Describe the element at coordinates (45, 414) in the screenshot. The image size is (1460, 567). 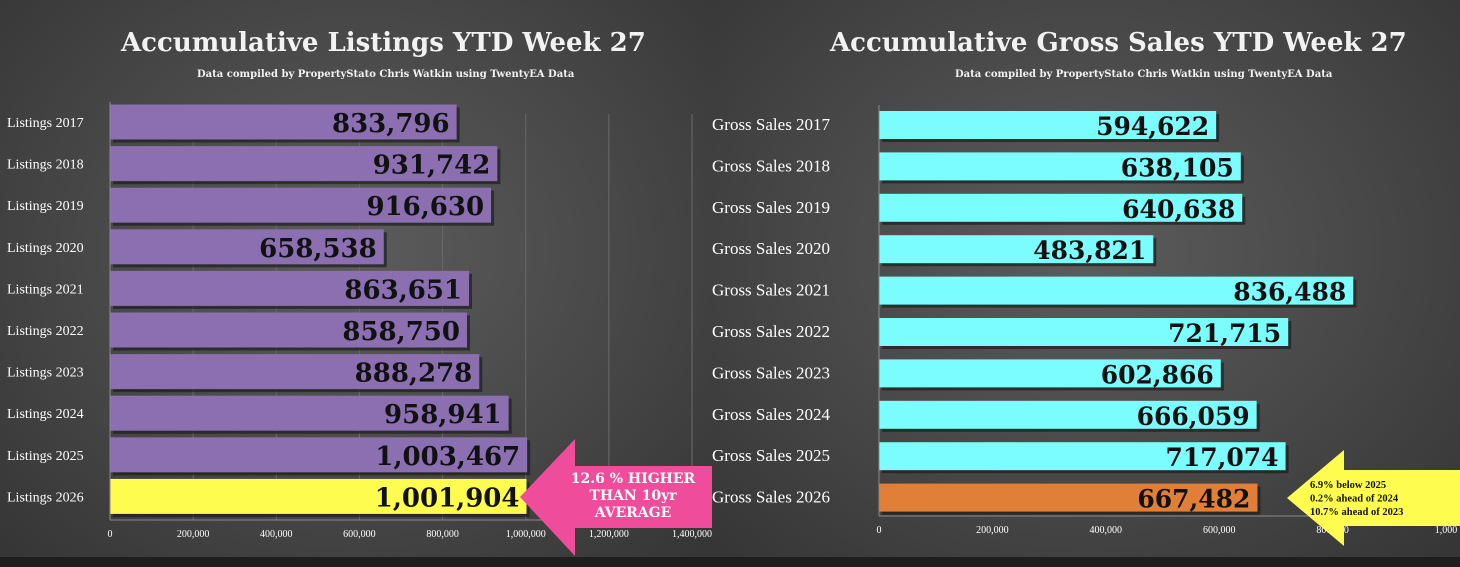
I see `category-label: Listings 2024` at that location.